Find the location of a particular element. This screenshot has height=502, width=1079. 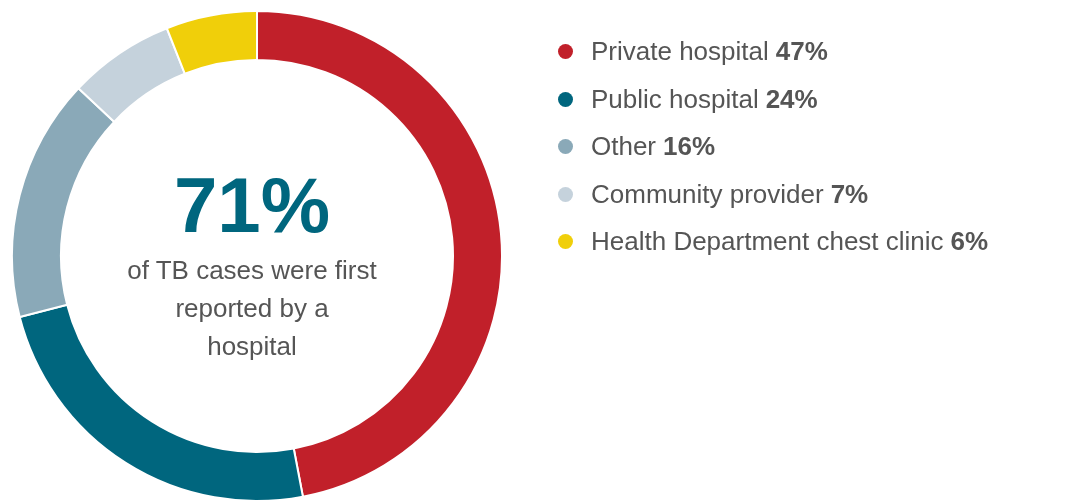

legend-label: Community provider is located at coordinates (707, 194).